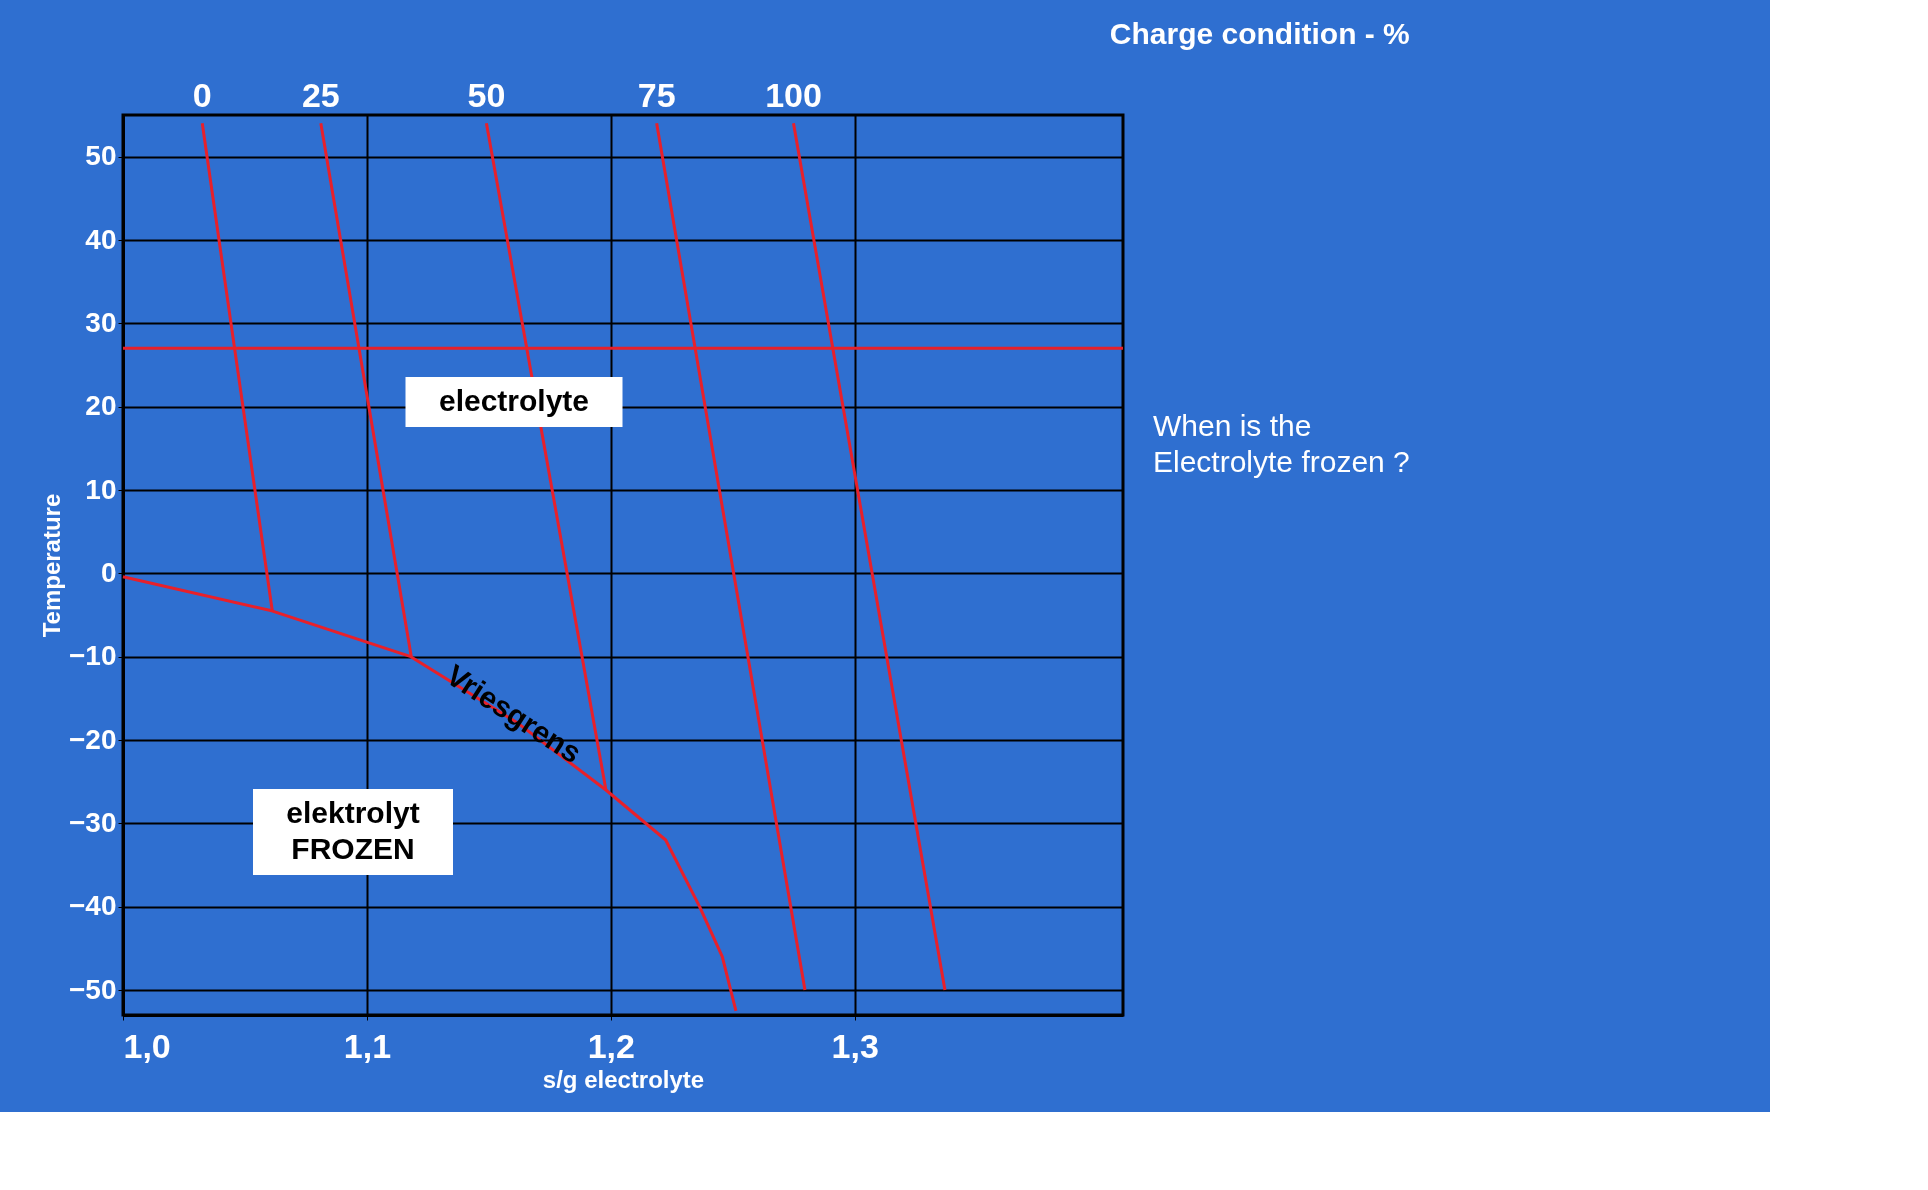  I want to click on series-label: 25, so click(320, 95).